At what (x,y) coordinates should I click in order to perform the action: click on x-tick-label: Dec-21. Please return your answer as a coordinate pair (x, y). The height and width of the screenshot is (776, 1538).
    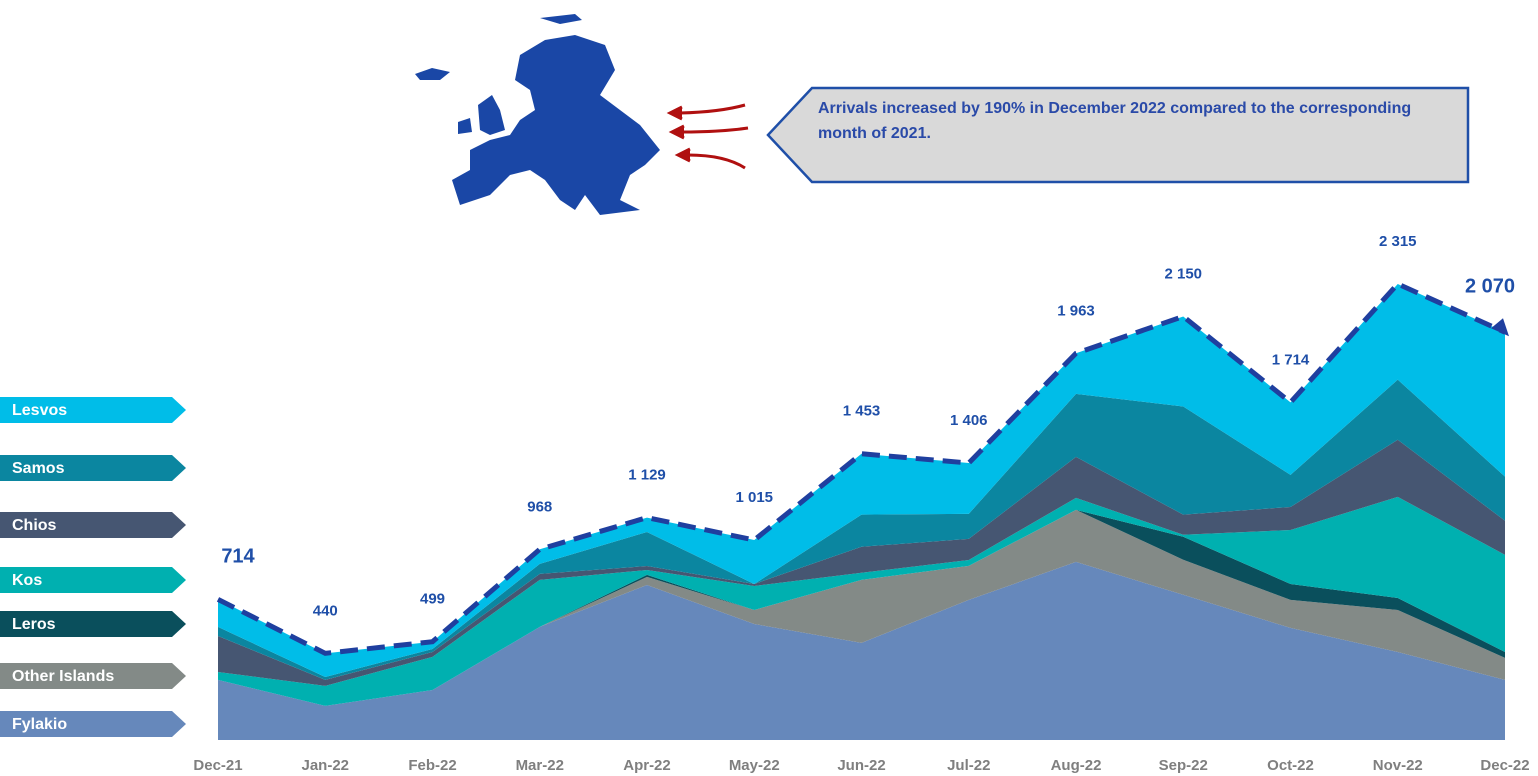
    Looking at the image, I should click on (217, 765).